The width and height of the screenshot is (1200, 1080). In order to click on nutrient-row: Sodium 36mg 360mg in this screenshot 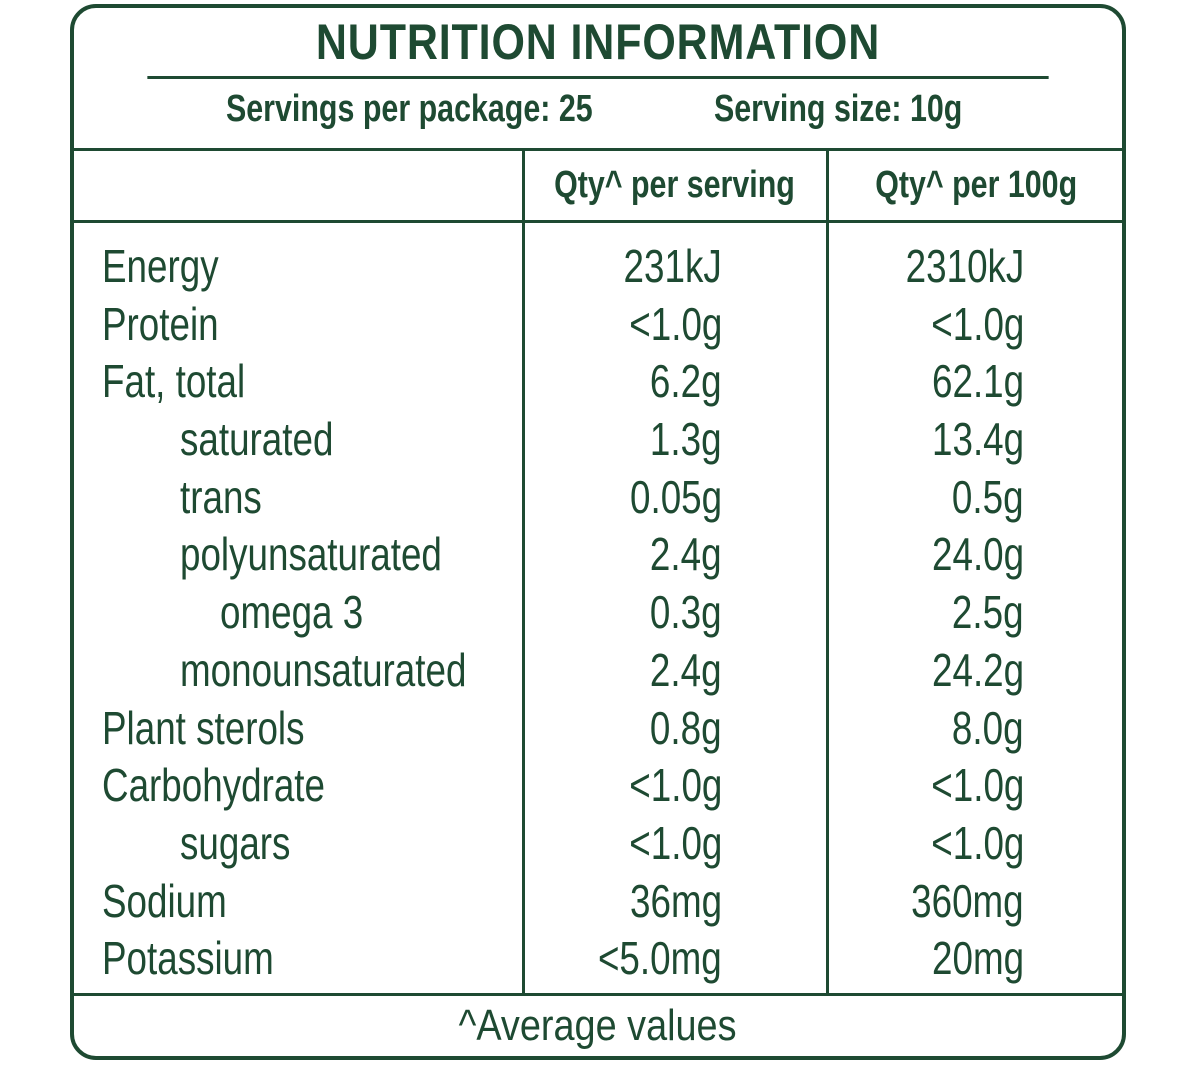, I will do `click(598, 902)`.